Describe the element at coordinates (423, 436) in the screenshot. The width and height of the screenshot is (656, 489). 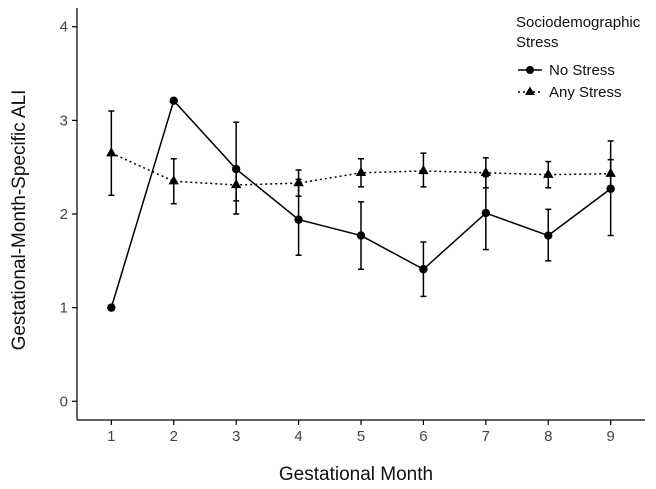
I see `x-tick-label: 6` at that location.